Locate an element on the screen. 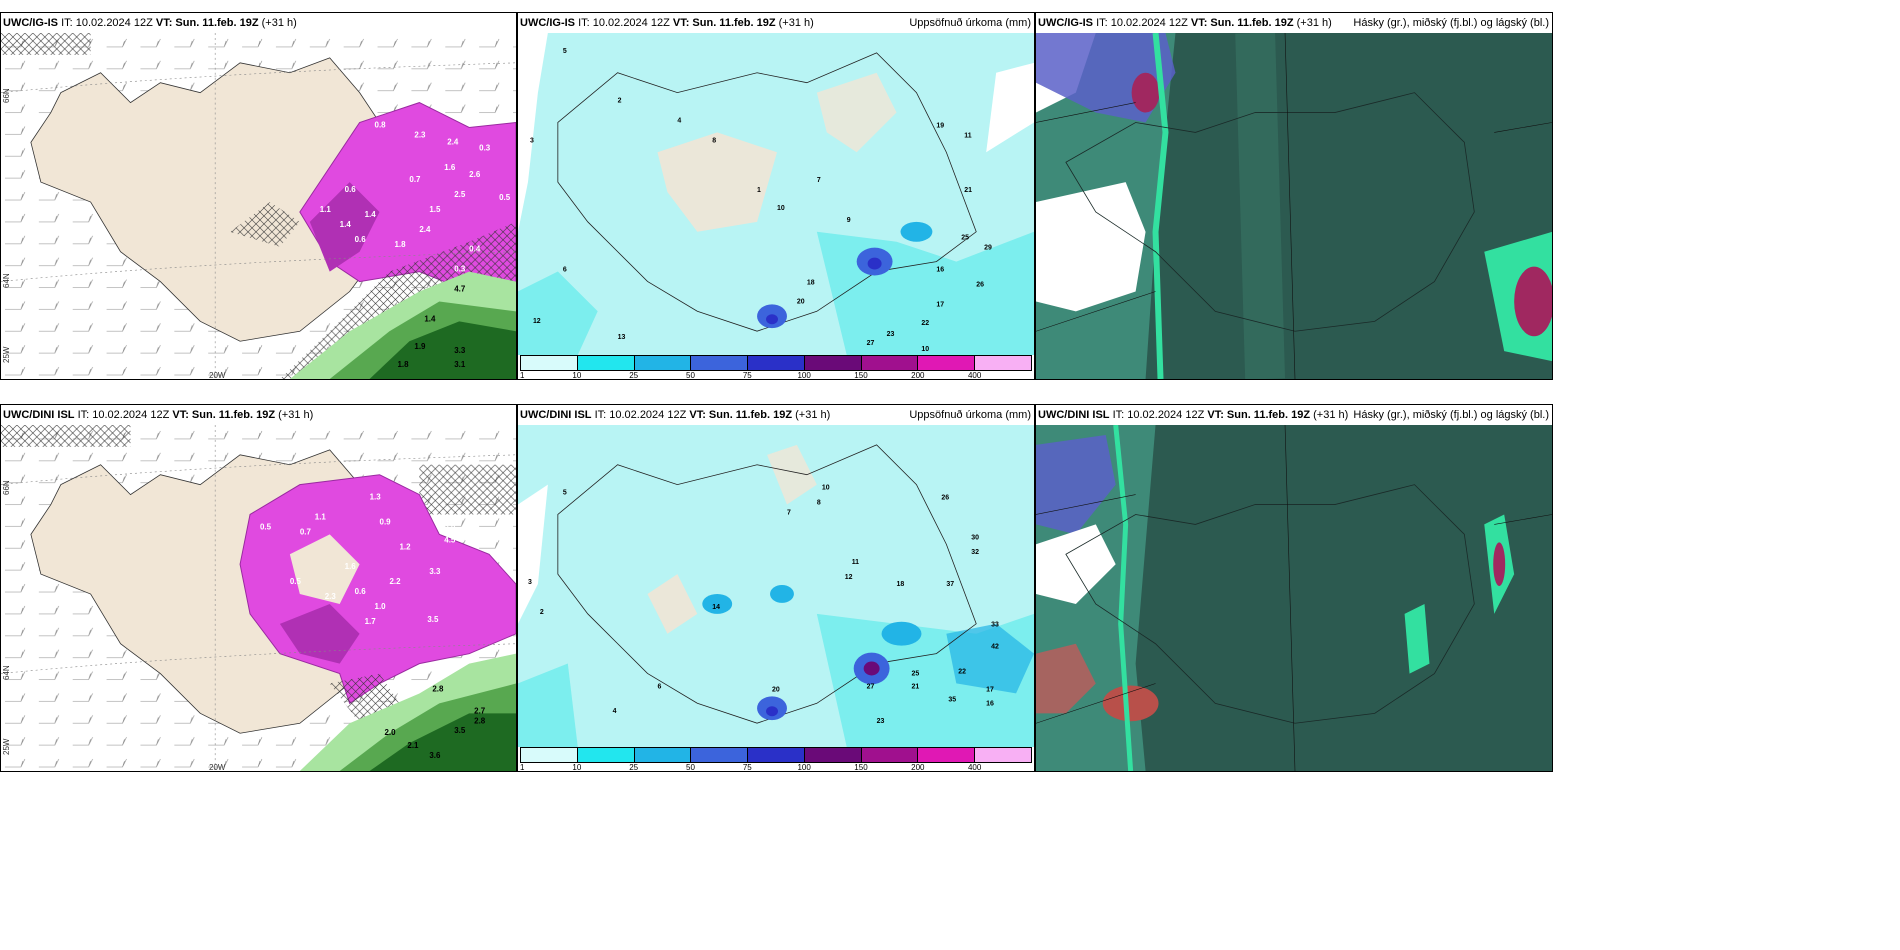  snow-value: 0.6 is located at coordinates (361, 591).